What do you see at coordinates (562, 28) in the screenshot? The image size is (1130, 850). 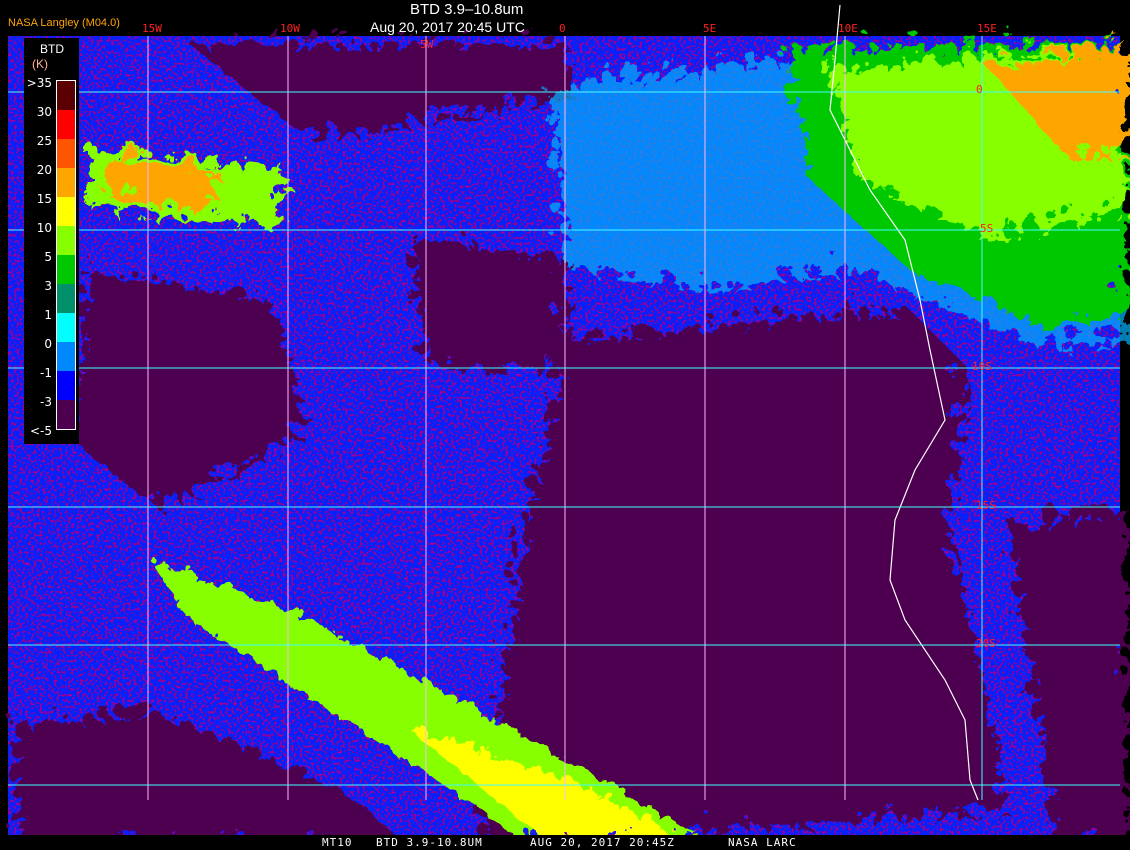 I see `lon-label: 0` at bounding box center [562, 28].